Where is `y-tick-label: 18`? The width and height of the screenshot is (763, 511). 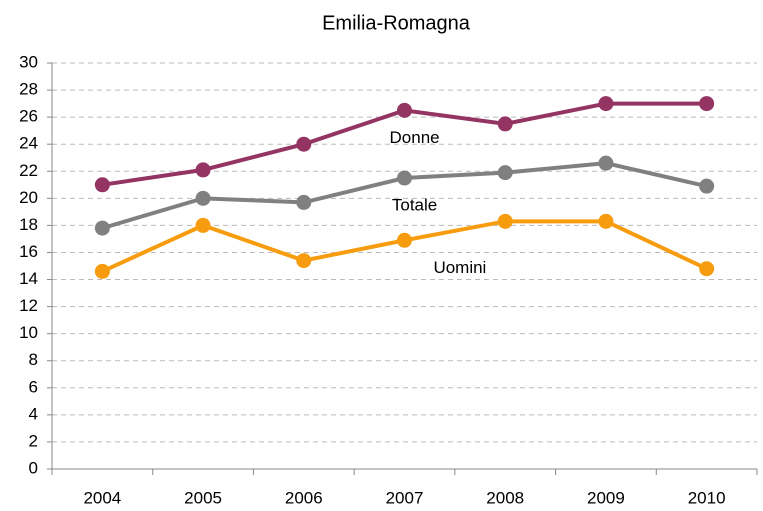
y-tick-label: 18 is located at coordinates (28, 224).